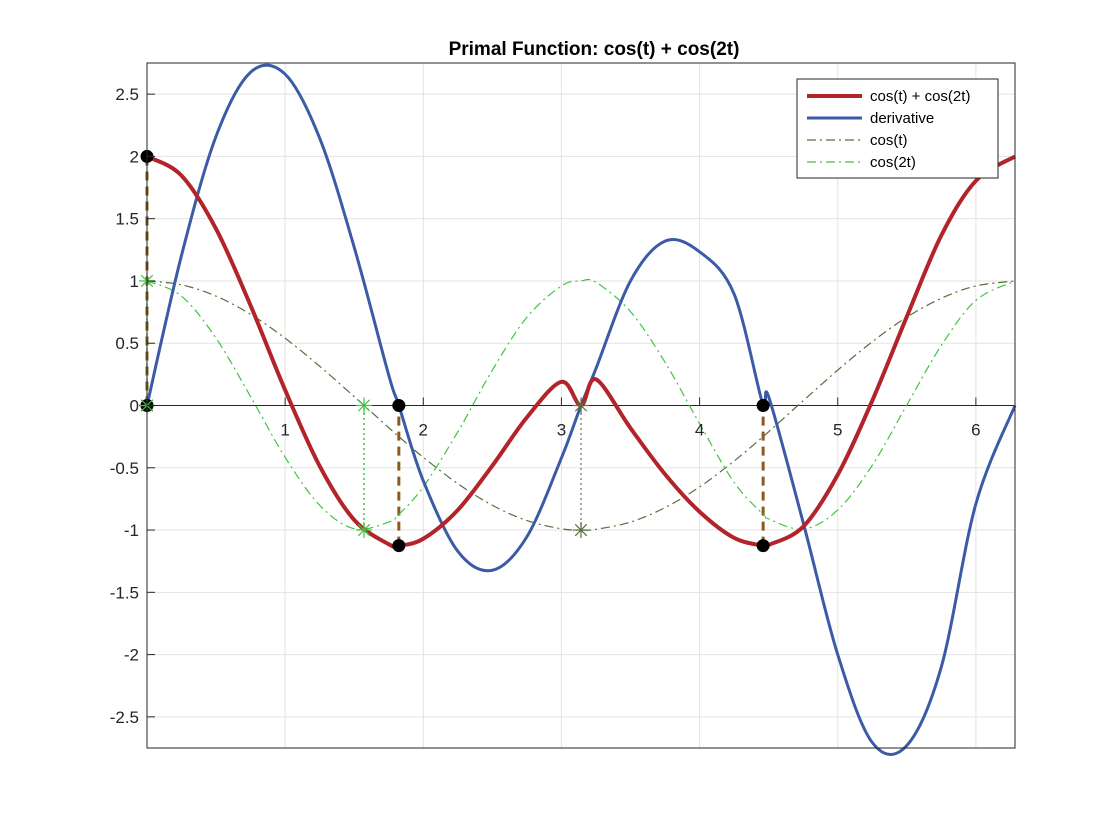 The image size is (1120, 840). Describe the element at coordinates (131, 655) in the screenshot. I see `y-tick-label: -2` at that location.